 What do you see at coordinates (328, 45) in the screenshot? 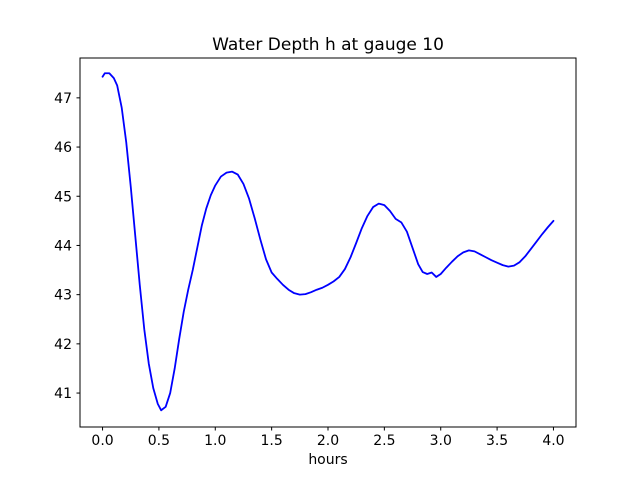
I see `chart-title: Water Depth h at gauge 10` at bounding box center [328, 45].